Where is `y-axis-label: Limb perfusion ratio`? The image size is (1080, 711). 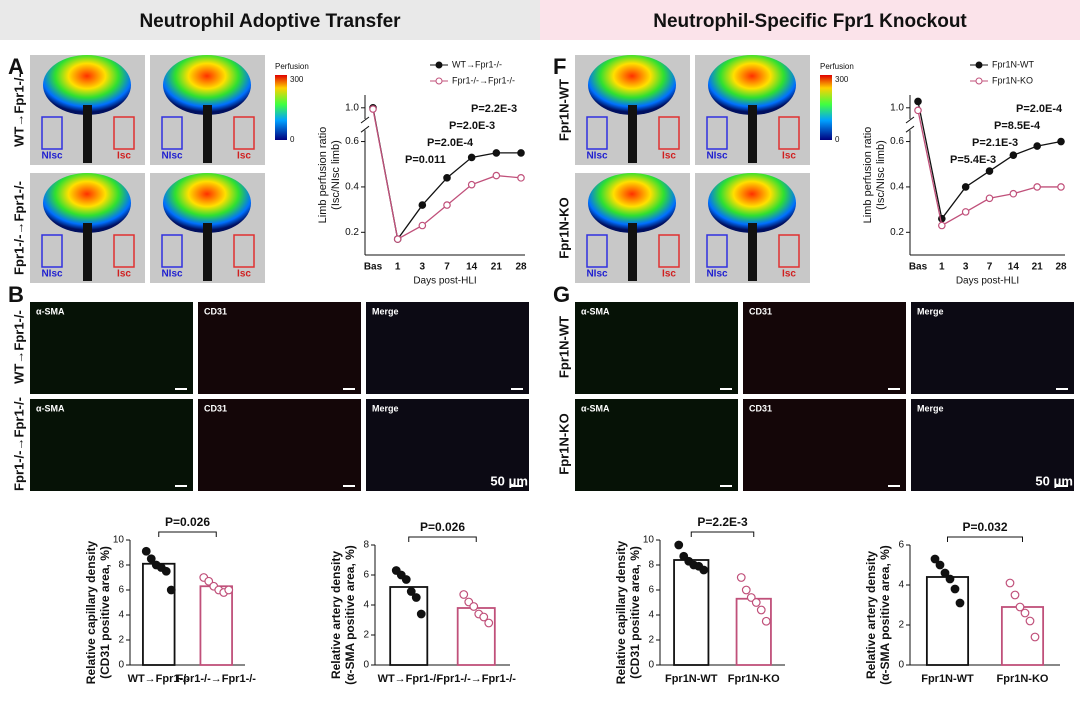
y-axis-label: Limb perfusion ratio is located at coordinates (323, 175).